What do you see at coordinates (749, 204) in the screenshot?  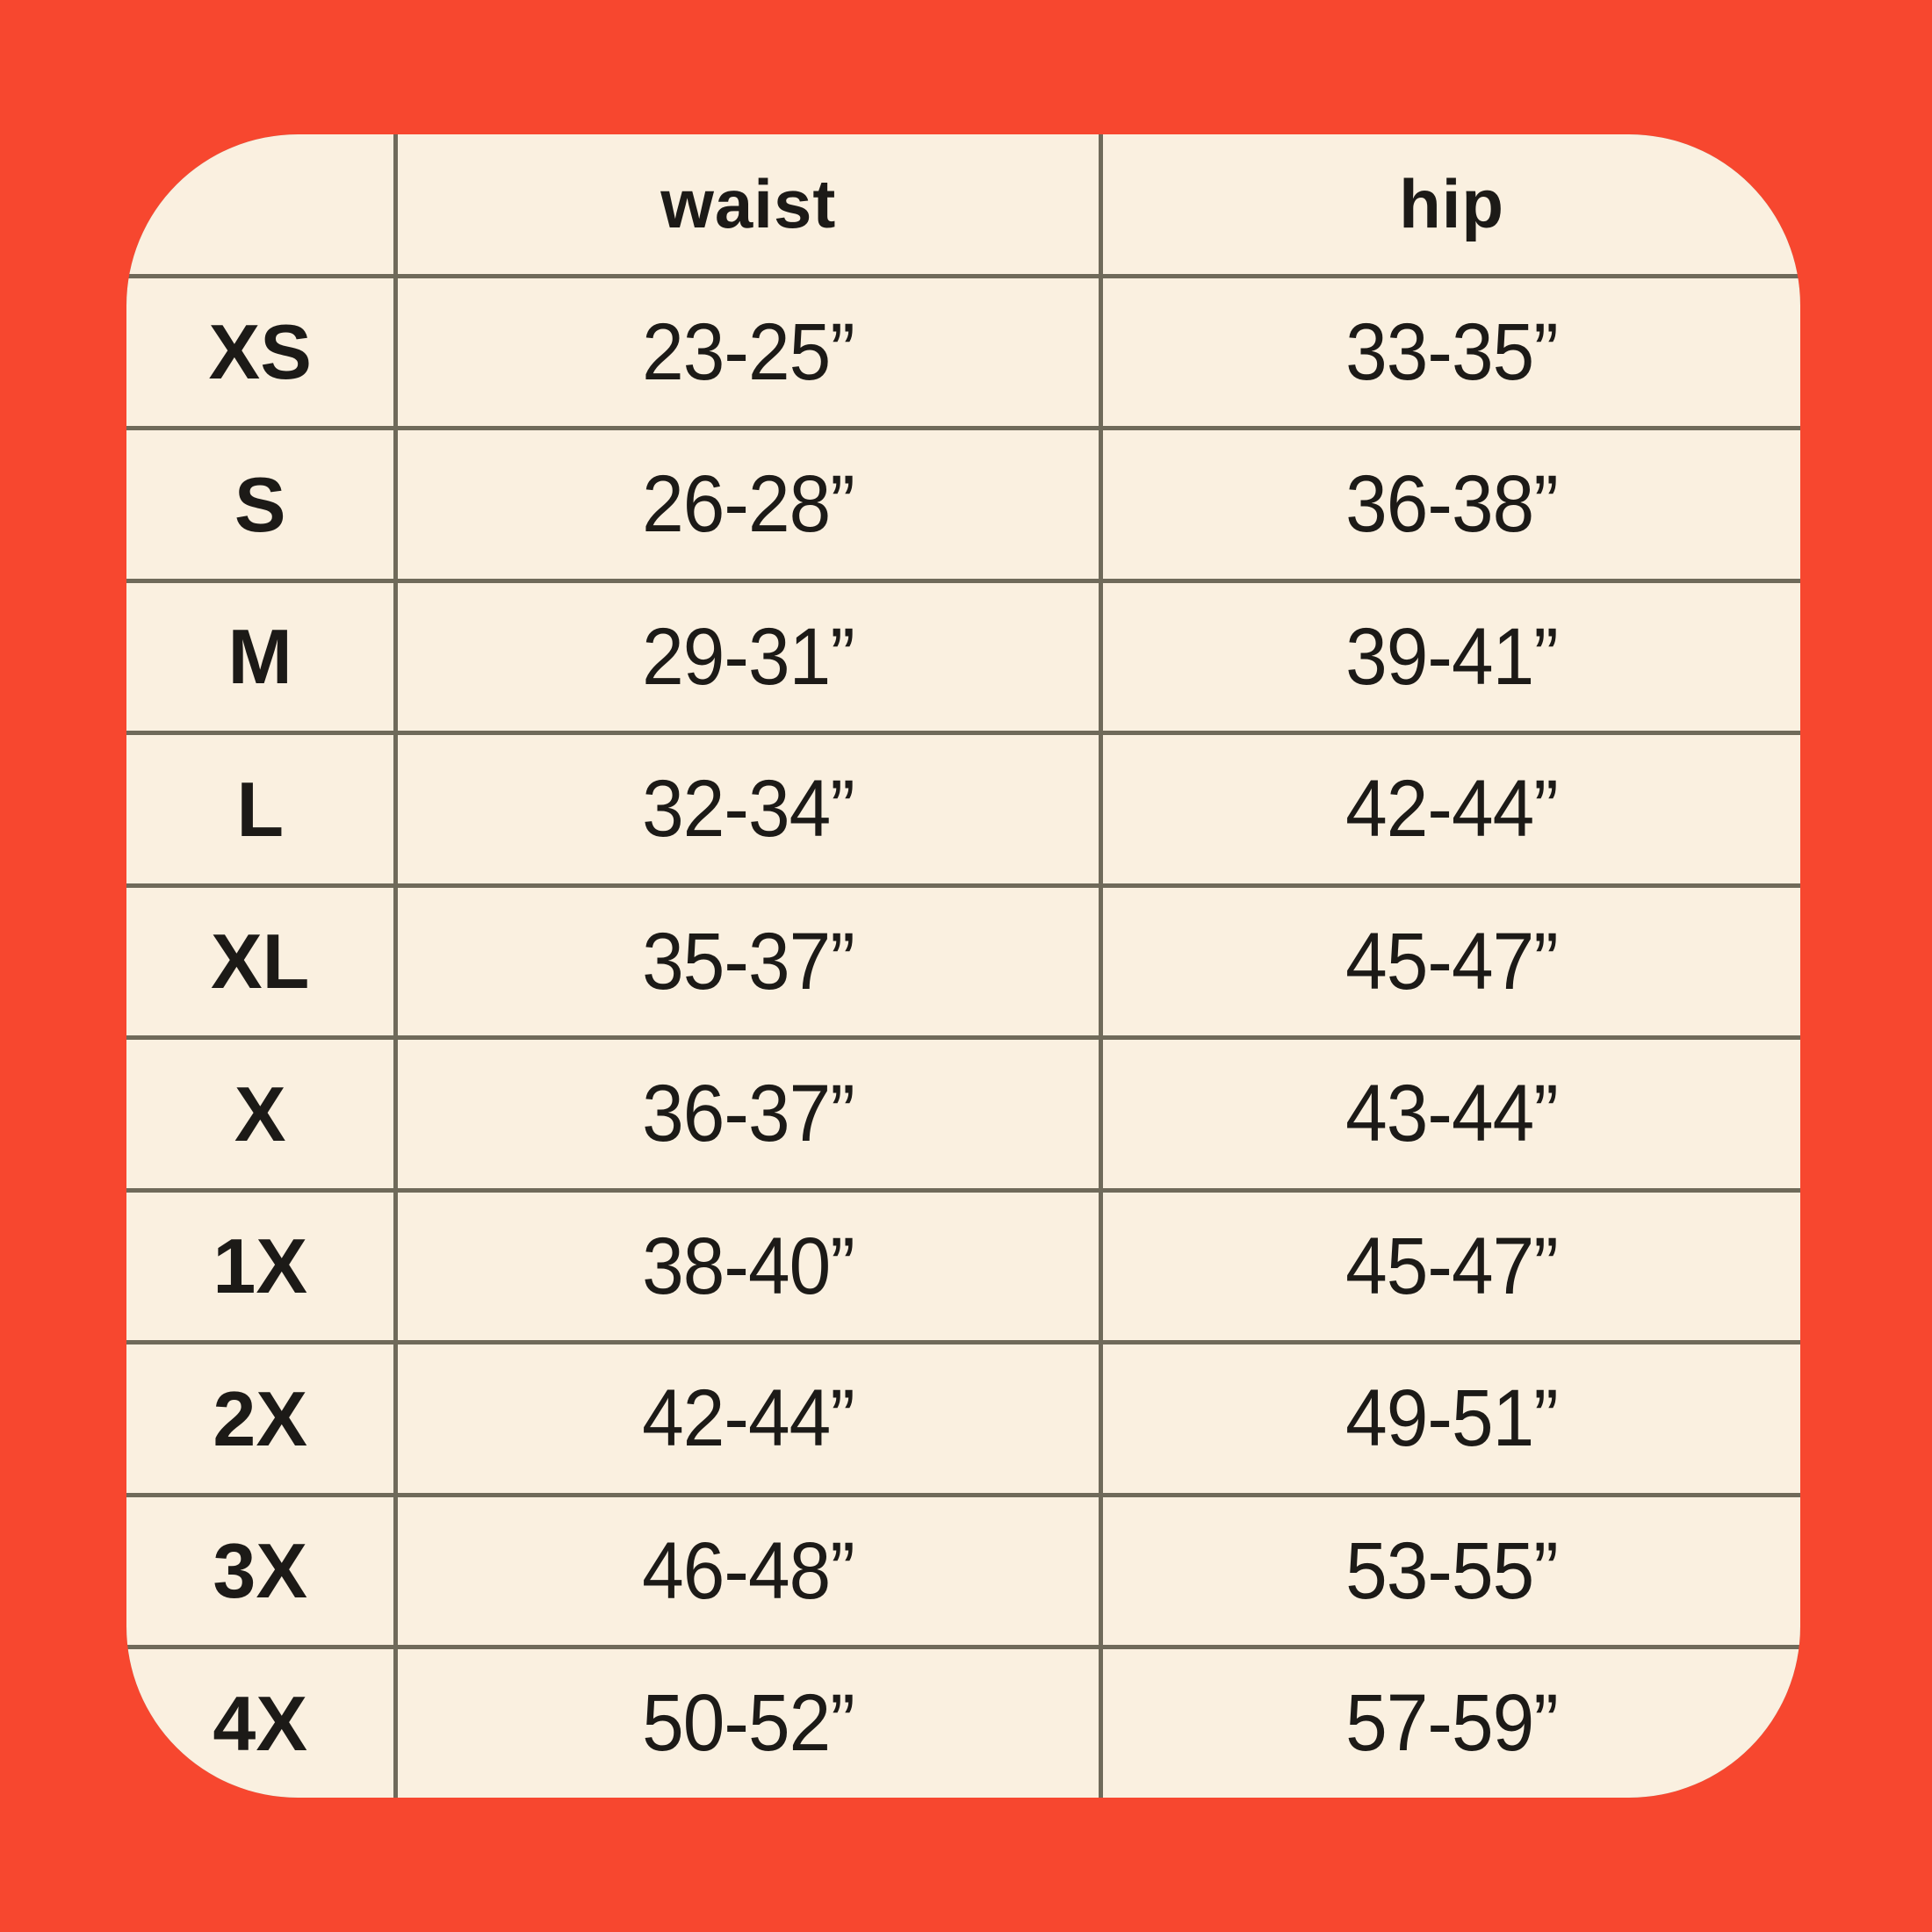 I see `column-header-waist: waist` at bounding box center [749, 204].